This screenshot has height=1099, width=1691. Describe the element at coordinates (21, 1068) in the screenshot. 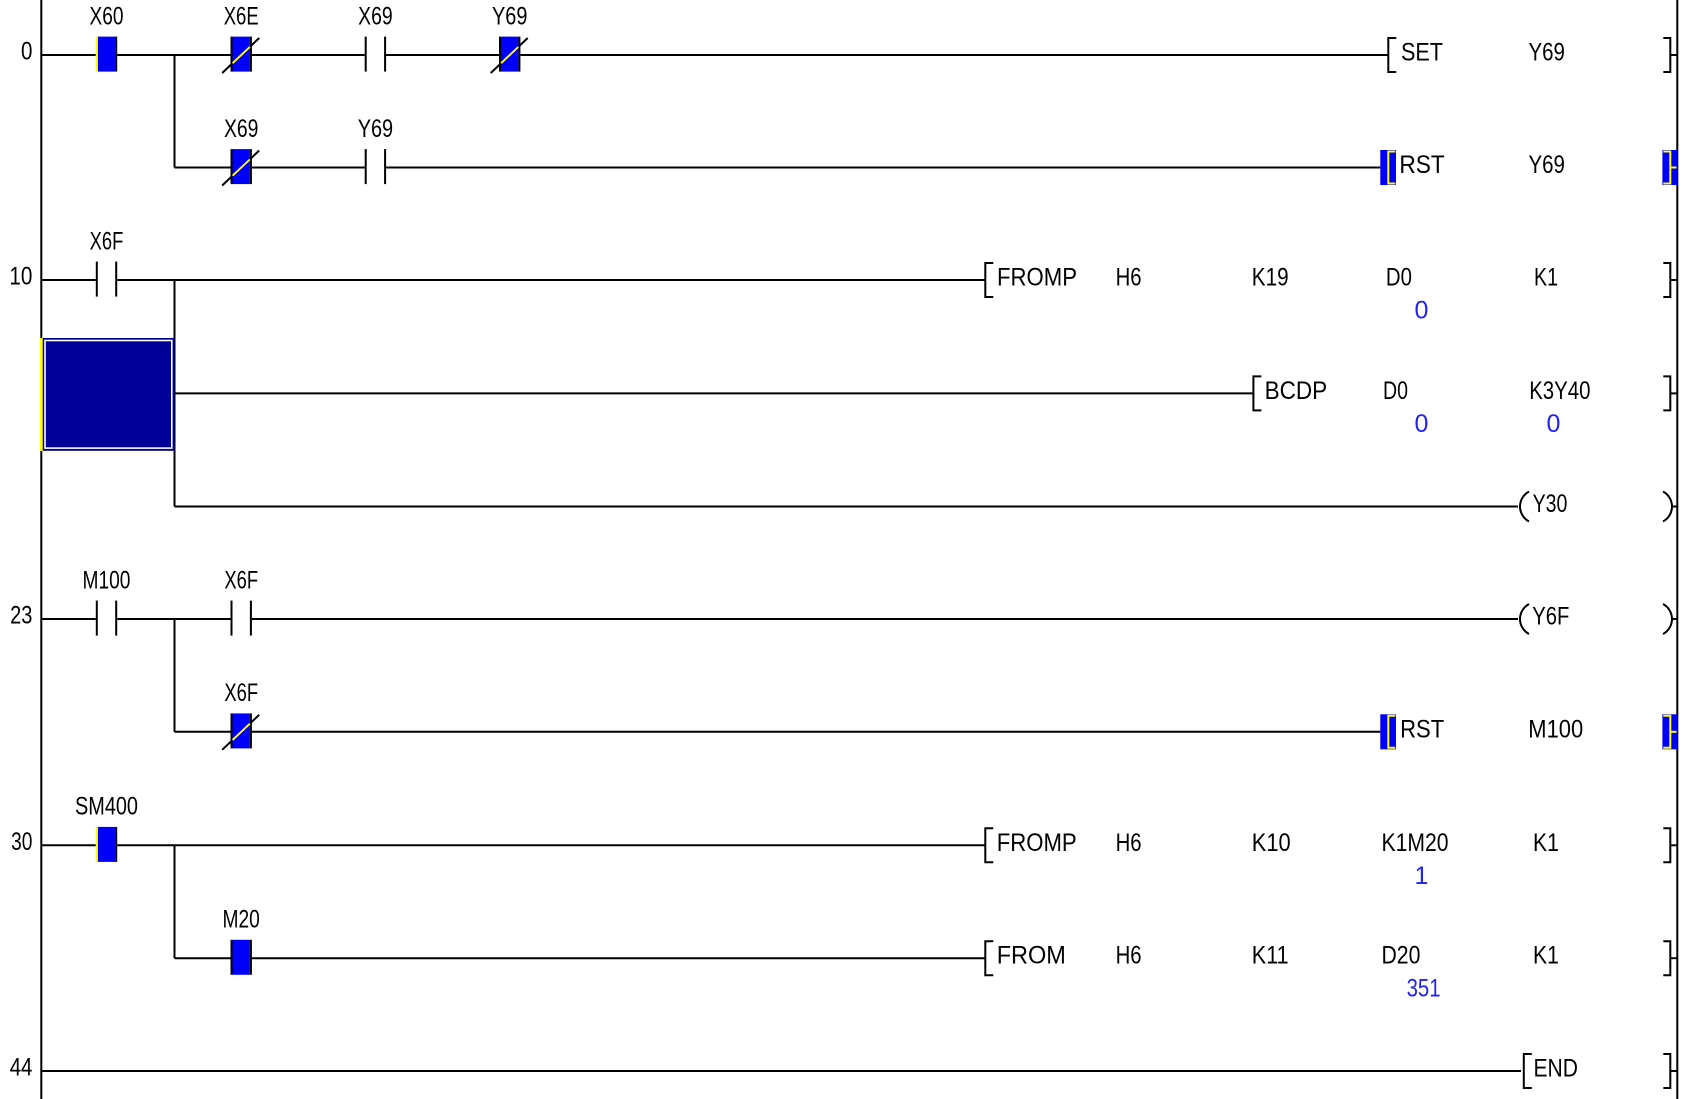

I see `svg-text: 44` at that location.